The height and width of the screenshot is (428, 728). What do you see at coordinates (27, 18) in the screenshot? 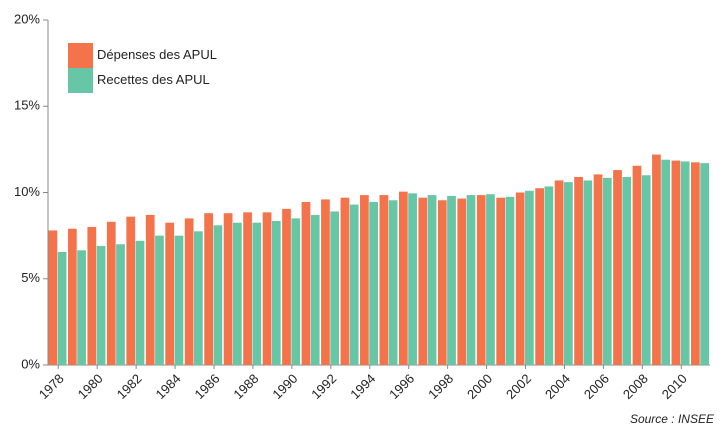
I see `y-tick-label: 20%` at bounding box center [27, 18].